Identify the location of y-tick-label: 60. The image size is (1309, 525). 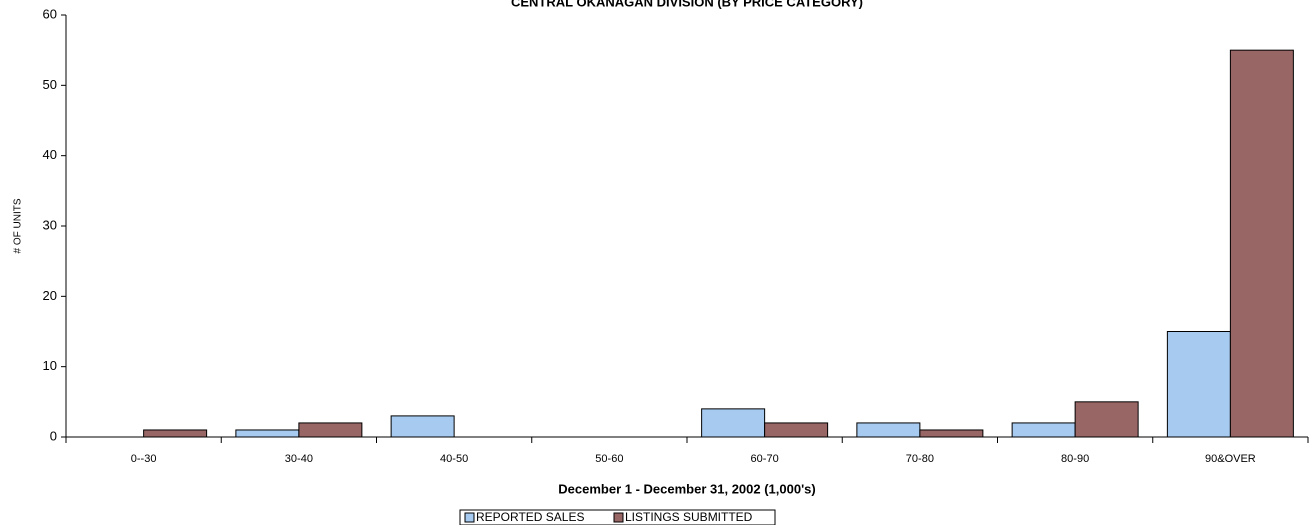
(50, 13).